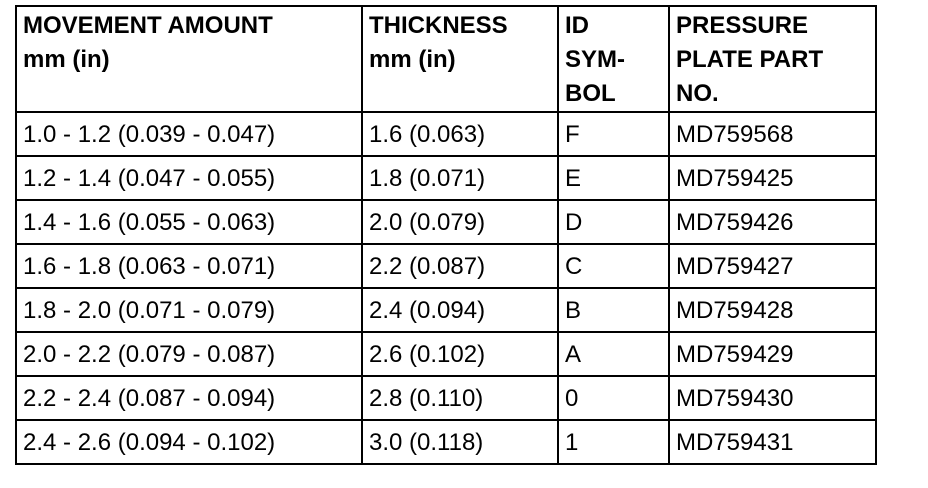  What do you see at coordinates (460, 222) in the screenshot?
I see `thickness-cell: 2.0 (0.079)` at bounding box center [460, 222].